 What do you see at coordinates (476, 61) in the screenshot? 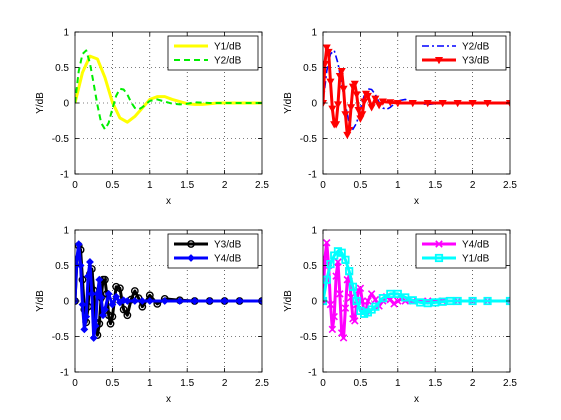
I see `legend-label: Y3/dB` at bounding box center [476, 61].